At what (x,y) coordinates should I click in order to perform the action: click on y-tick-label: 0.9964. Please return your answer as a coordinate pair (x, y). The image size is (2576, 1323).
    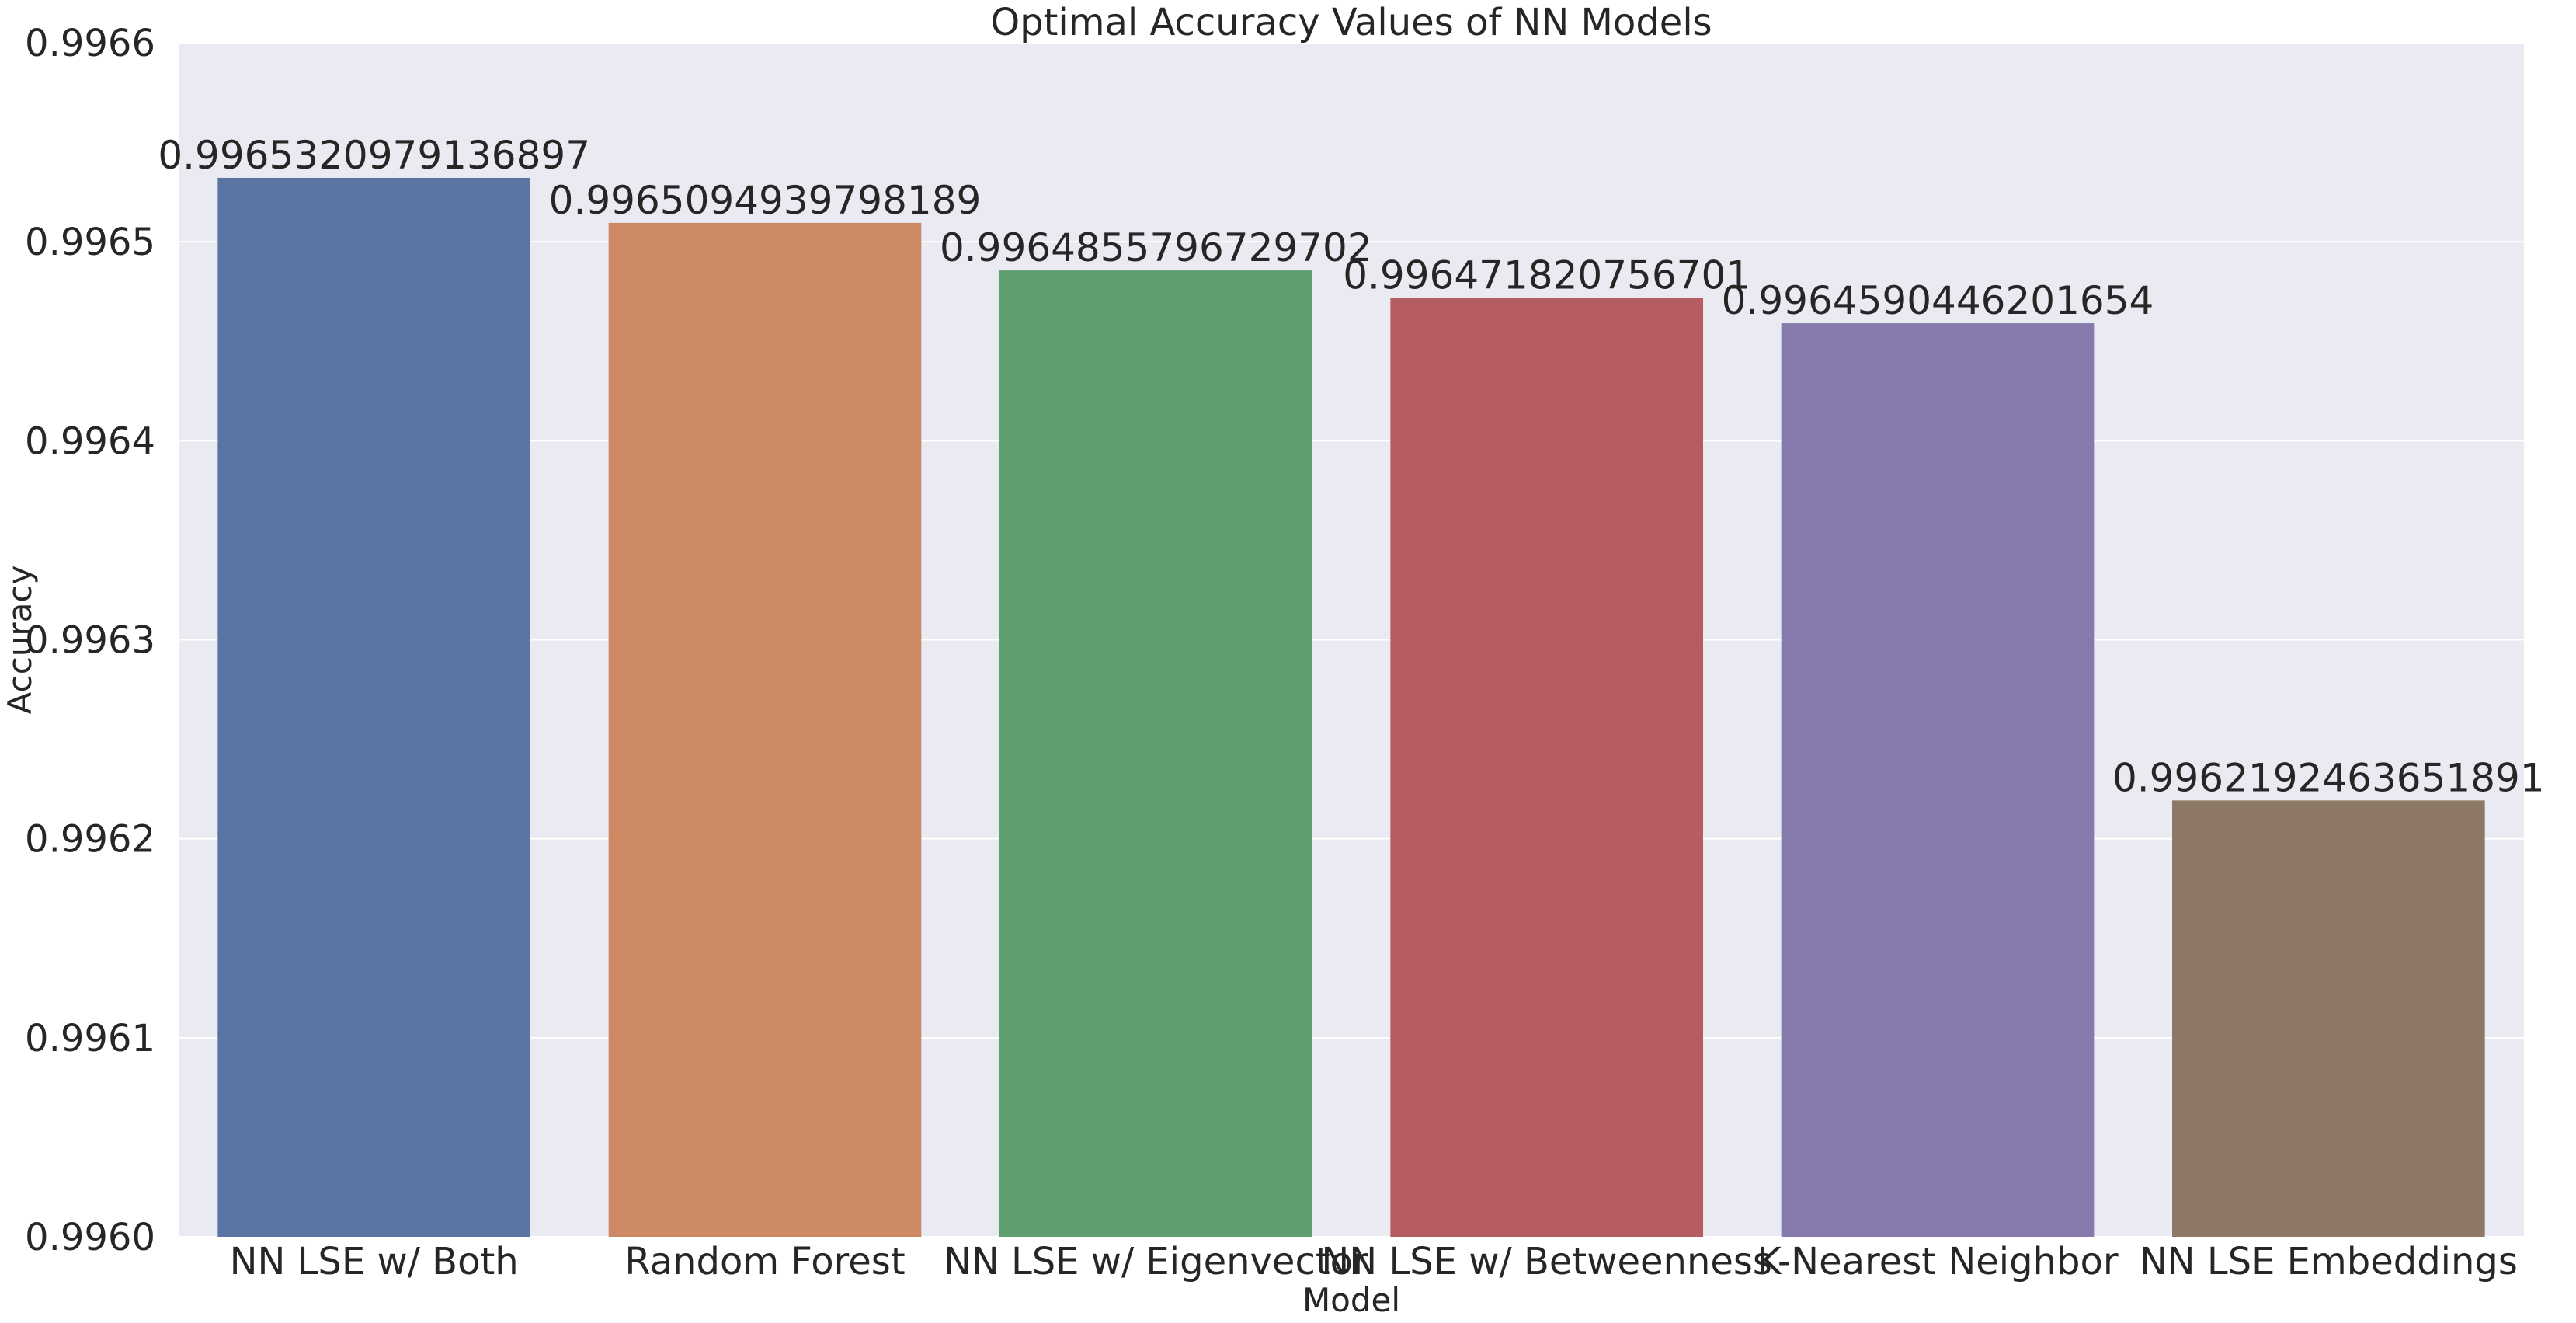
    Looking at the image, I should click on (90, 441).